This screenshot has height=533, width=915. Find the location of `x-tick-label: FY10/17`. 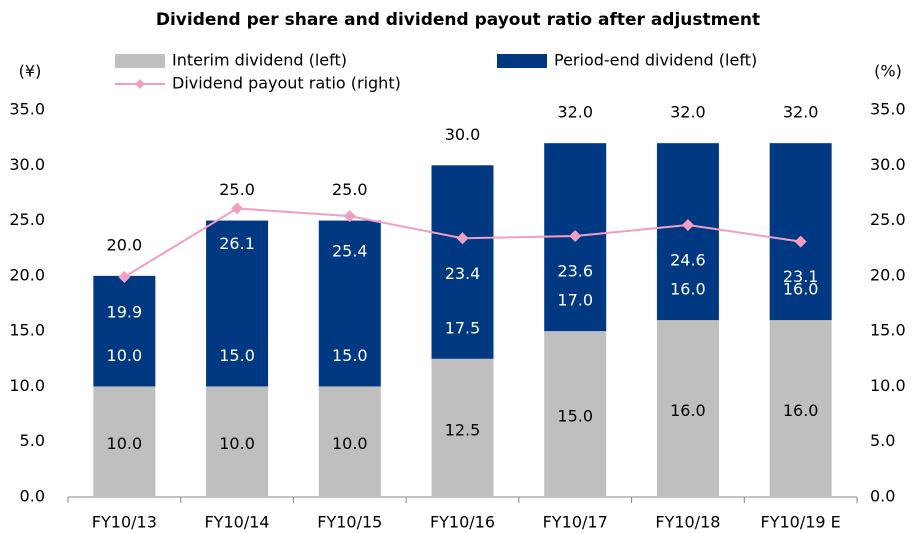

x-tick-label: FY10/17 is located at coordinates (575, 522).